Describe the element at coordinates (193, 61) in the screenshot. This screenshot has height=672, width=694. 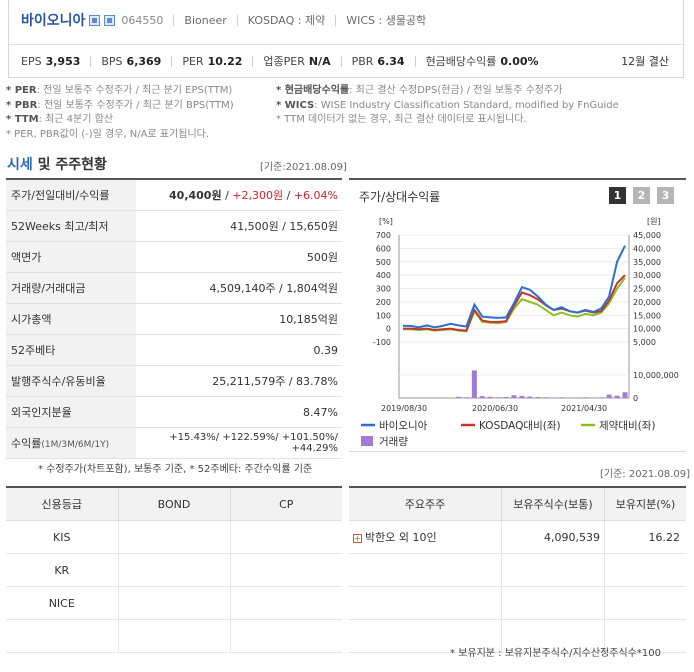
I see `metric-label: PER` at that location.